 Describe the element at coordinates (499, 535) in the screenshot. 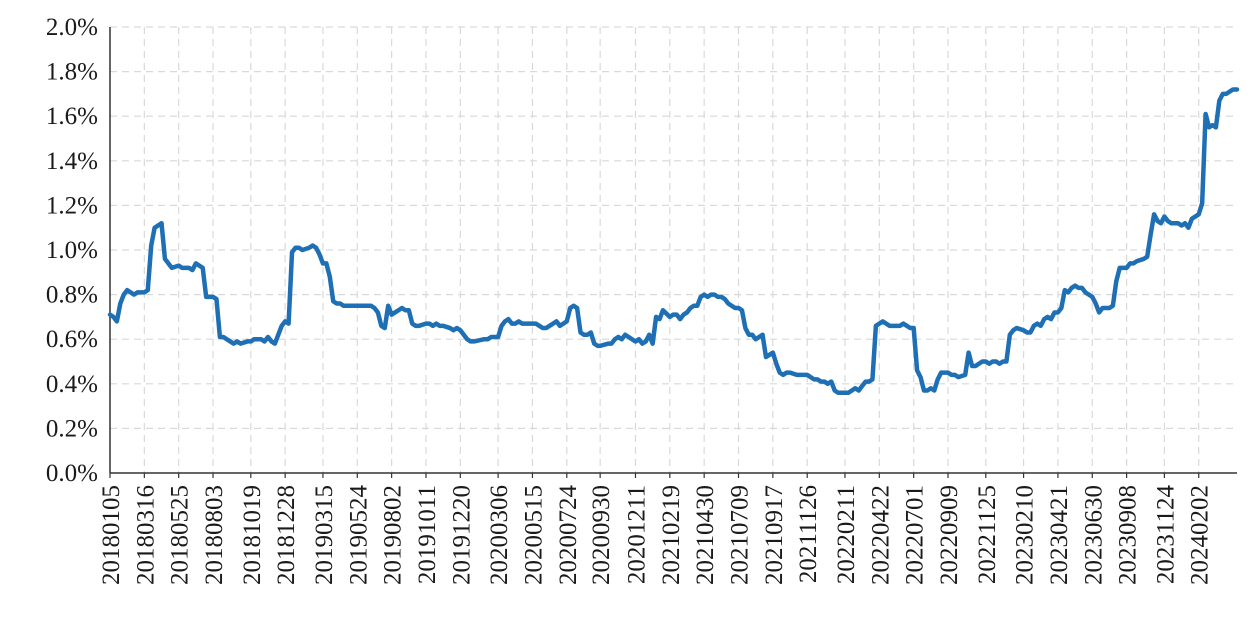

I see `x-tick-label: 20200306` at that location.